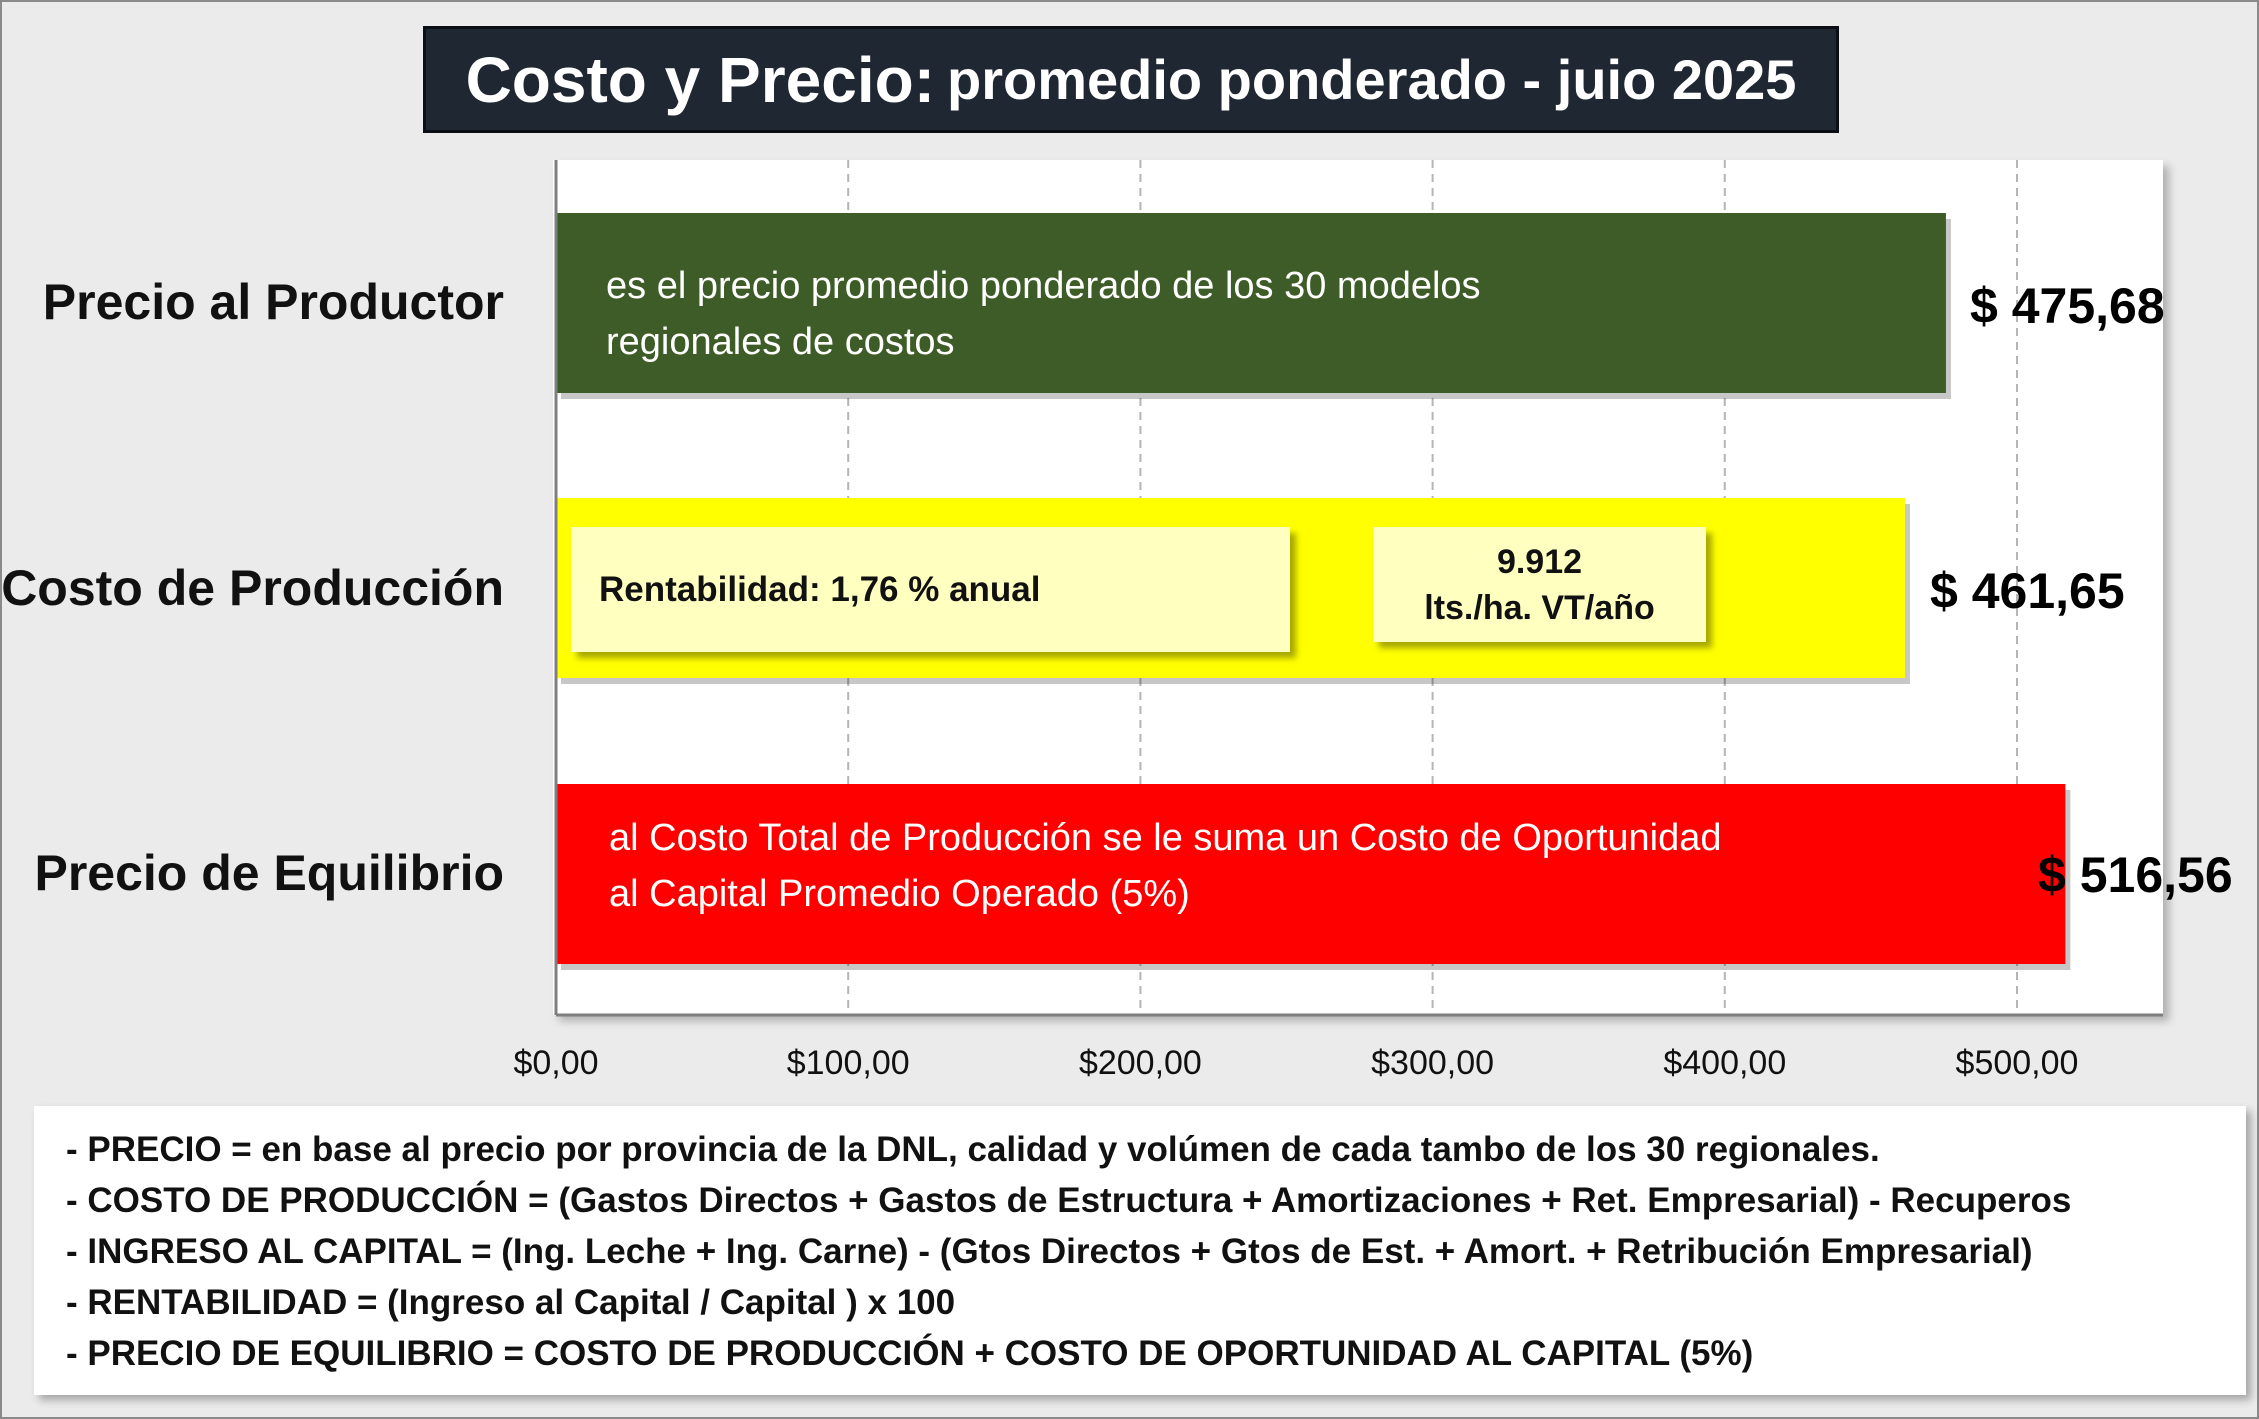 The image size is (2259, 1419). Describe the element at coordinates (1539, 561) in the screenshot. I see `produccion-value: 9.912` at that location.